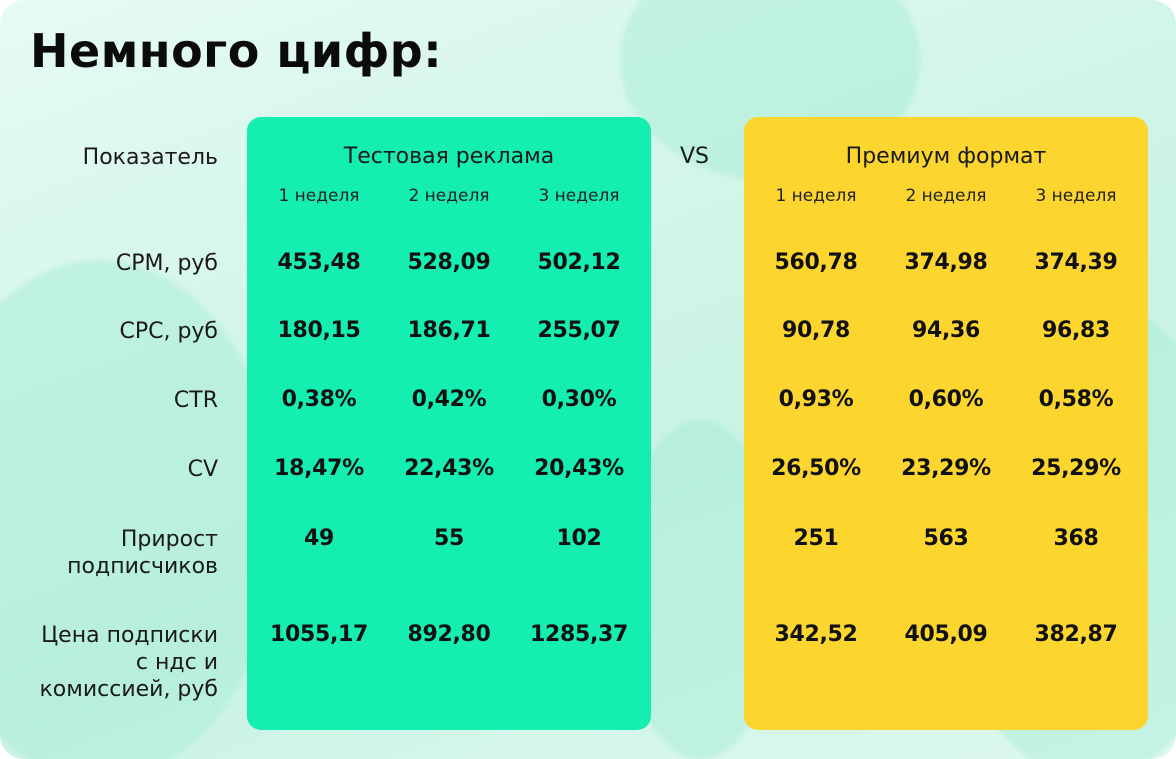  I want to click on row-label-line: подписчиков, so click(142, 566).